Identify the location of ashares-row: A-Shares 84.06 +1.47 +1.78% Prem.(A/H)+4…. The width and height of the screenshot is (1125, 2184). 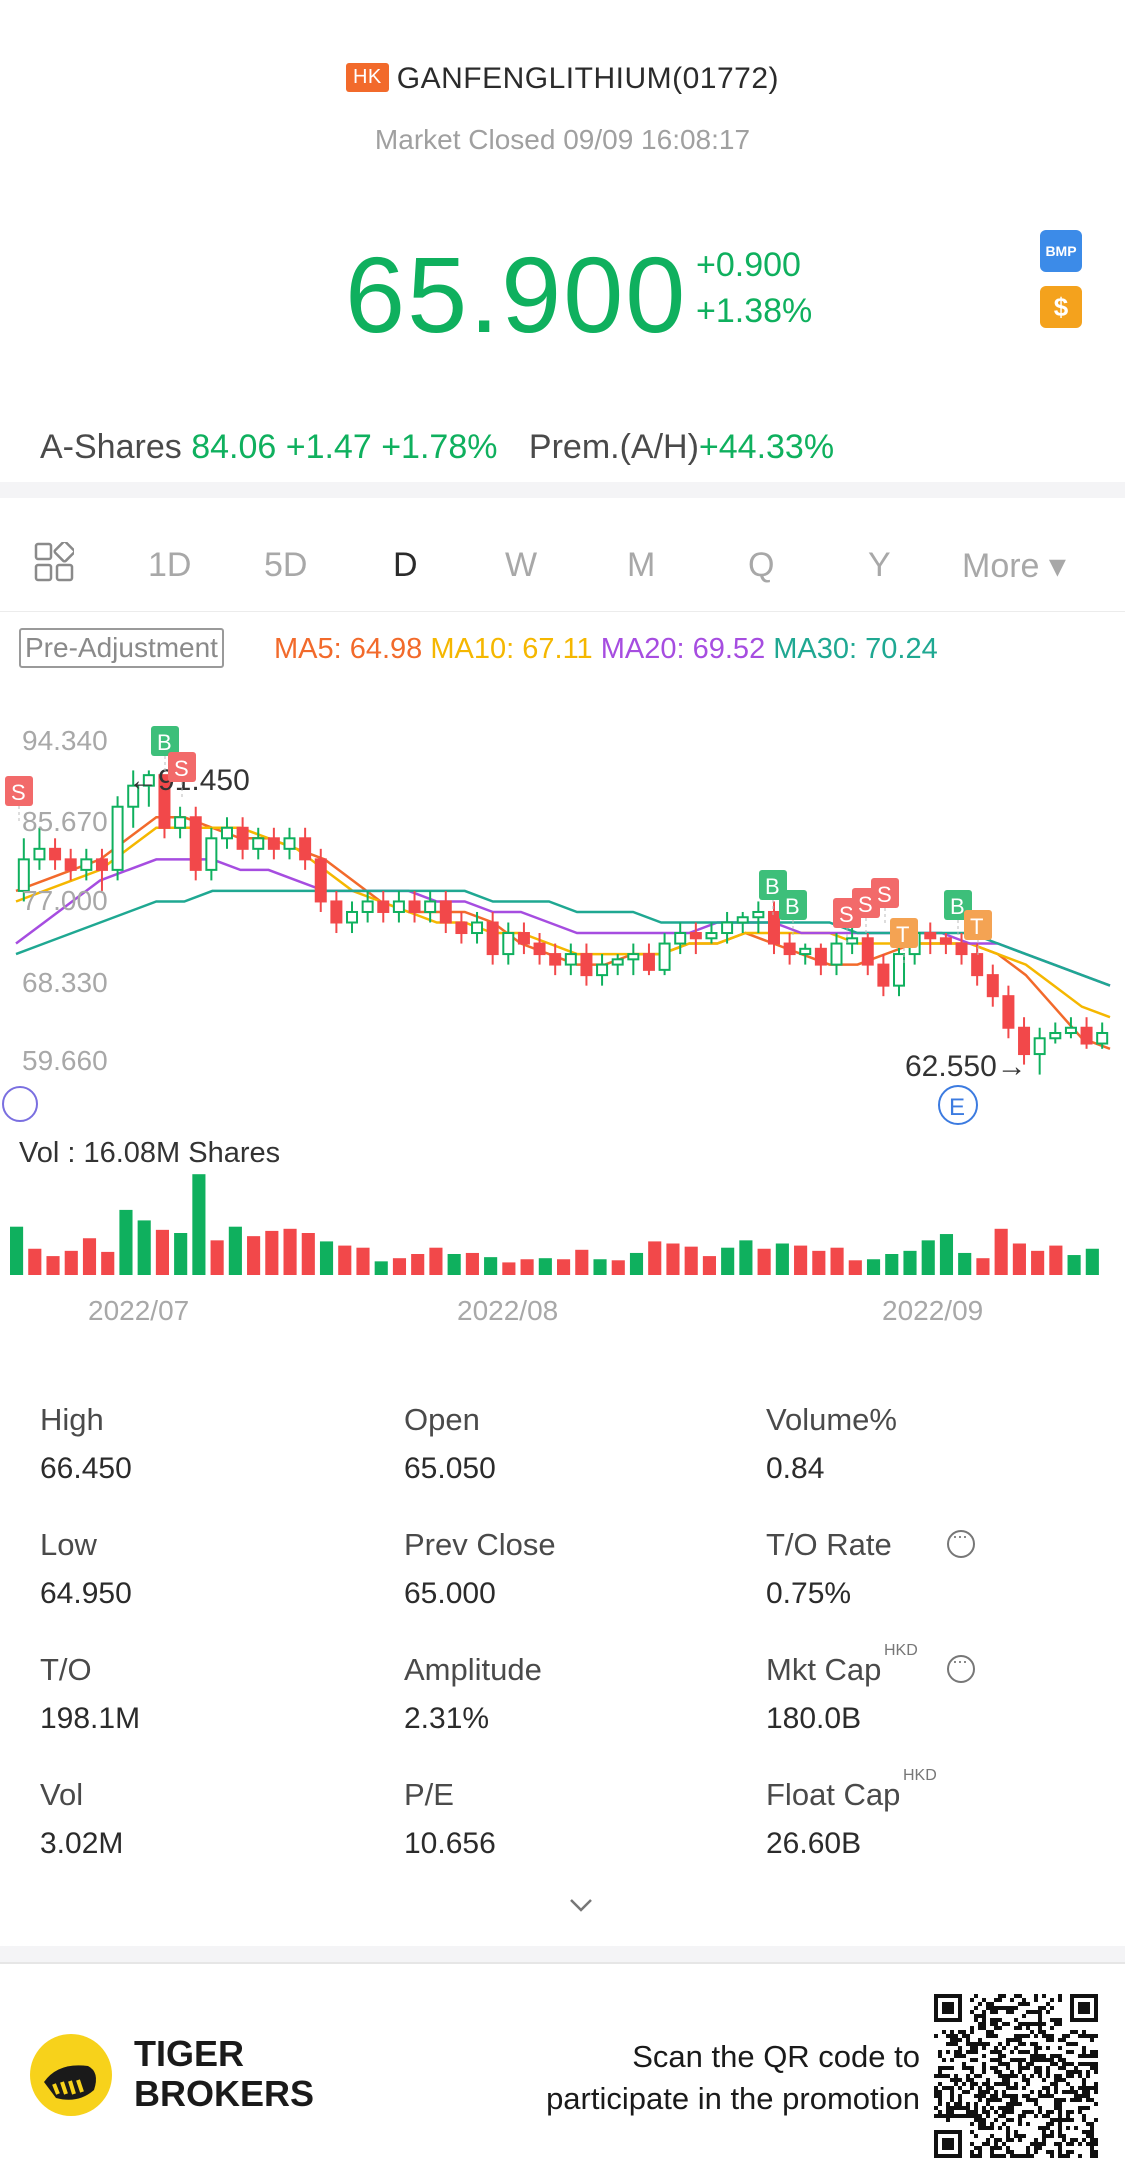
(437, 447).